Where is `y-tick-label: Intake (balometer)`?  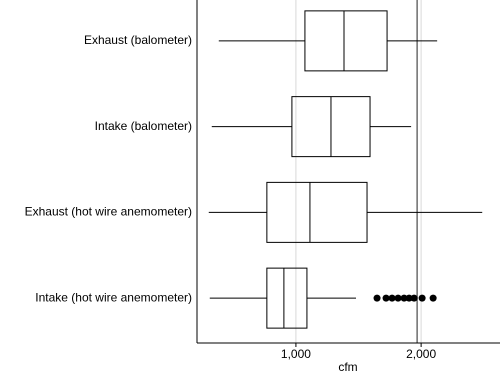
y-tick-label: Intake (balometer) is located at coordinates (143, 126).